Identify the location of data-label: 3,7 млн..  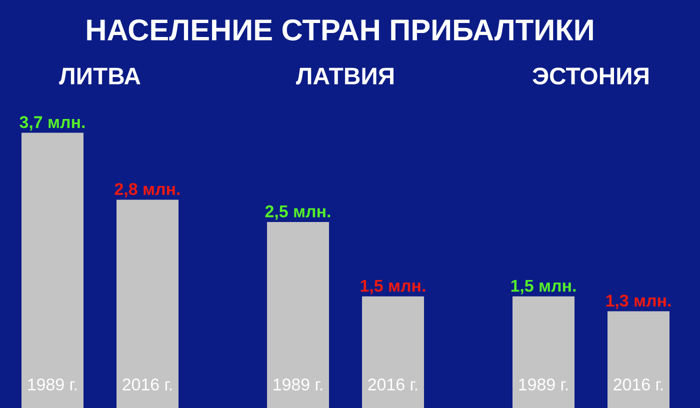
(52, 123).